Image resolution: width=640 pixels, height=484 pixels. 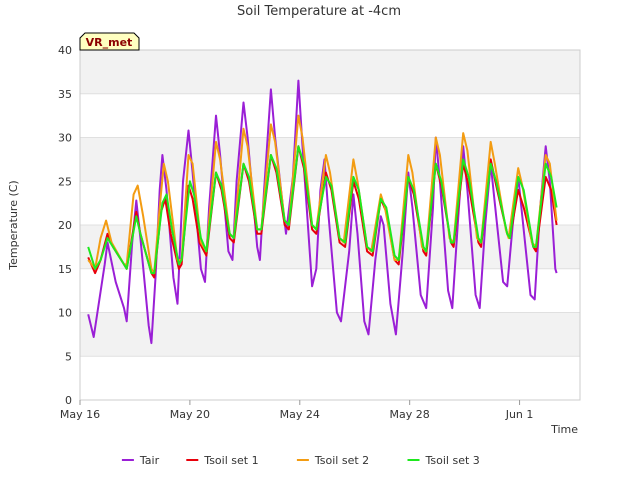 I want to click on station-badge: VR_met, so click(x=109, y=41).